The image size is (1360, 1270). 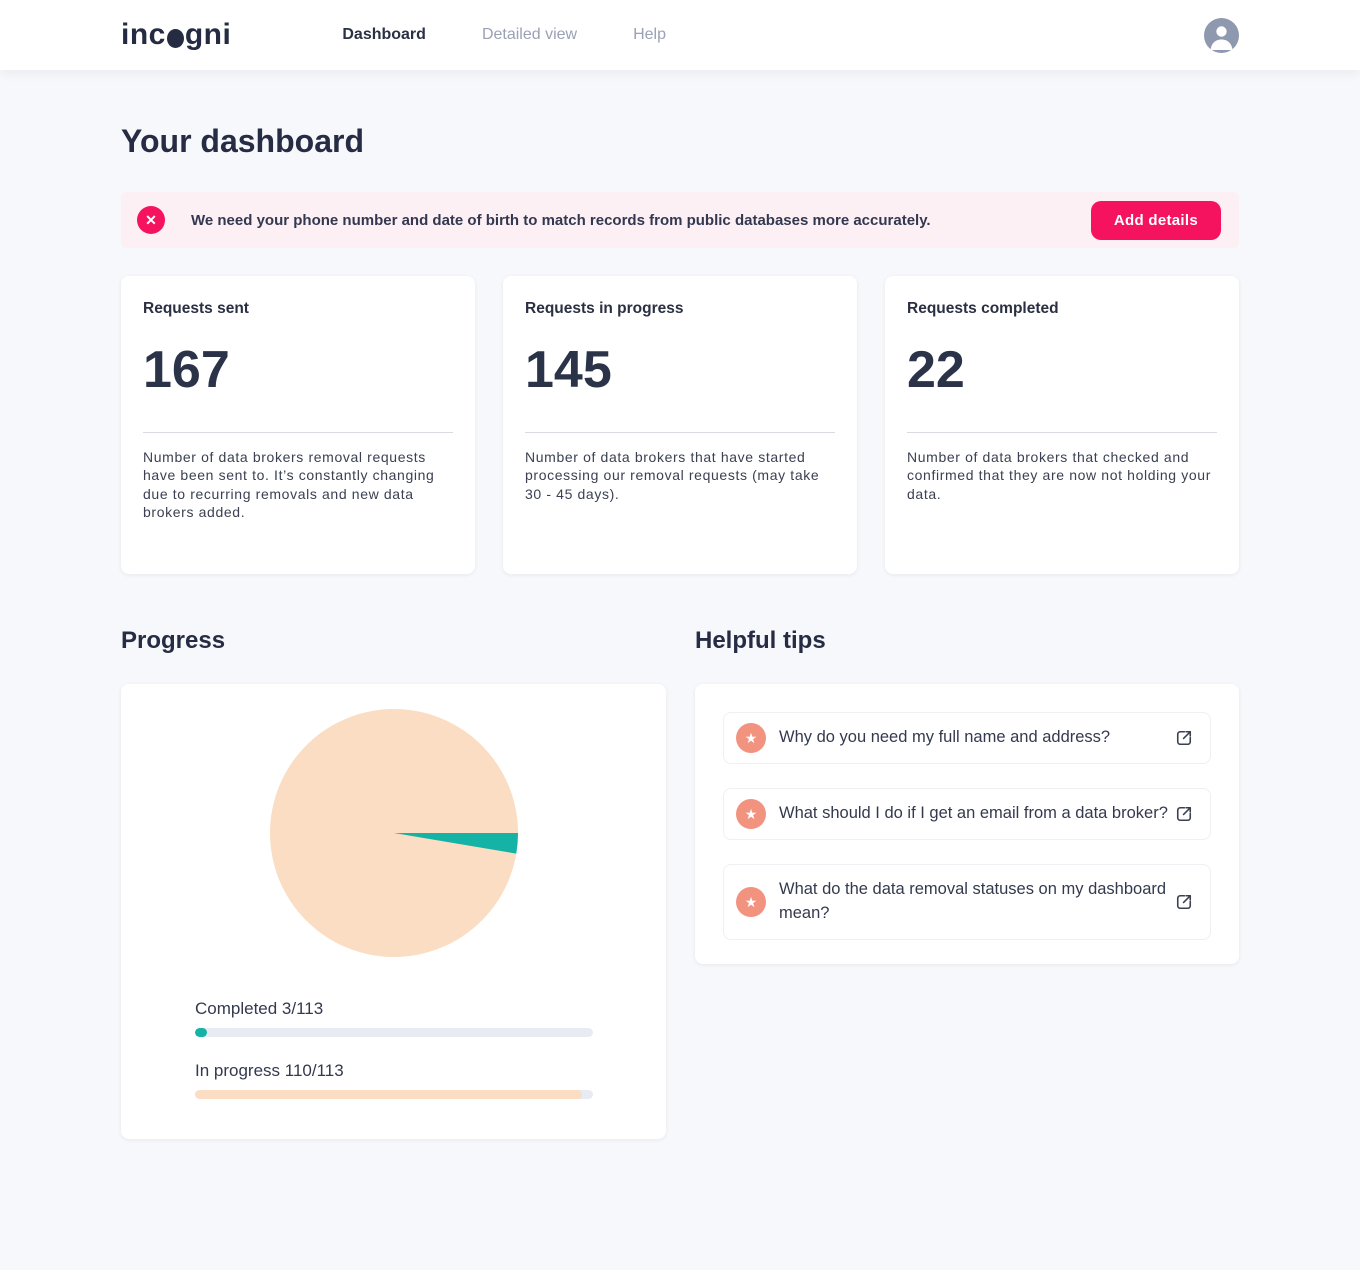 I want to click on incogni-logo: inc gni, so click(x=176, y=35).